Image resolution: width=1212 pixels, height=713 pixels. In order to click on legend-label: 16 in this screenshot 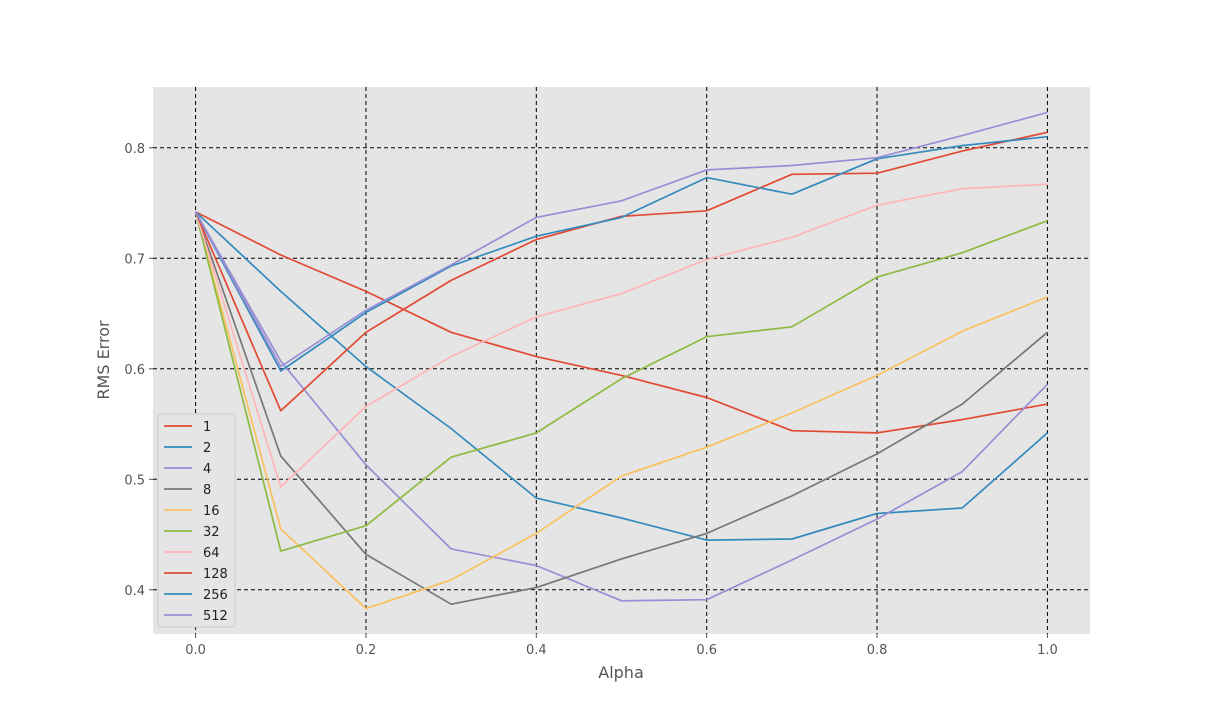, I will do `click(211, 511)`.